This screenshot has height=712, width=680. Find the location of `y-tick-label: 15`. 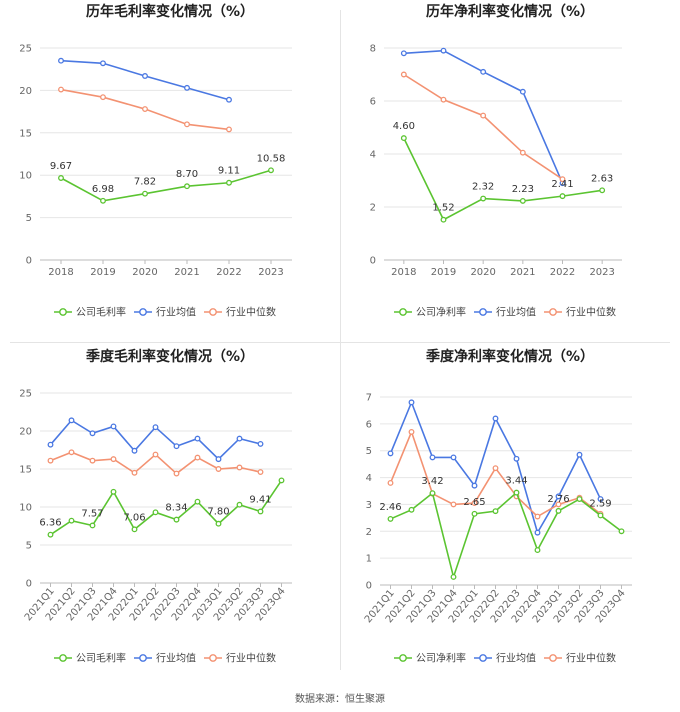

y-tick-label: 15 is located at coordinates (25, 133).